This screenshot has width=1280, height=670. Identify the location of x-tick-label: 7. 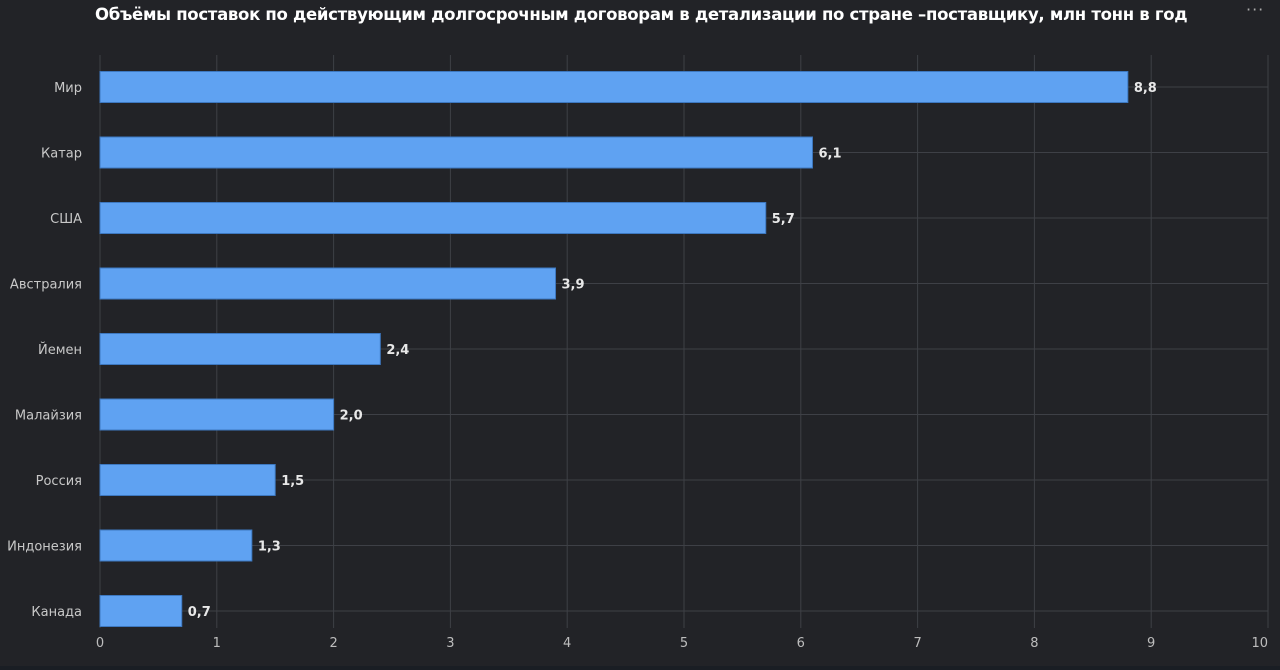
(917, 643).